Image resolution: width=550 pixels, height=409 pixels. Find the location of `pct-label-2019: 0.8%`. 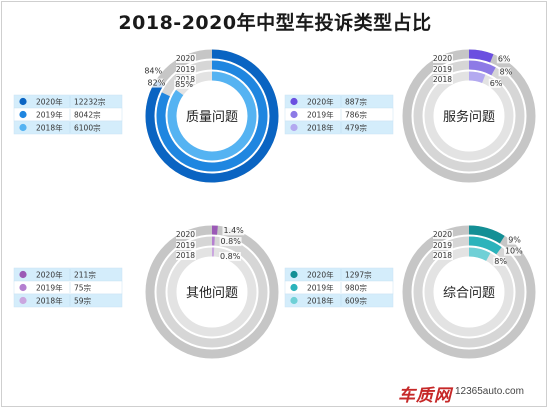

pct-label-2019: 0.8% is located at coordinates (231, 241).